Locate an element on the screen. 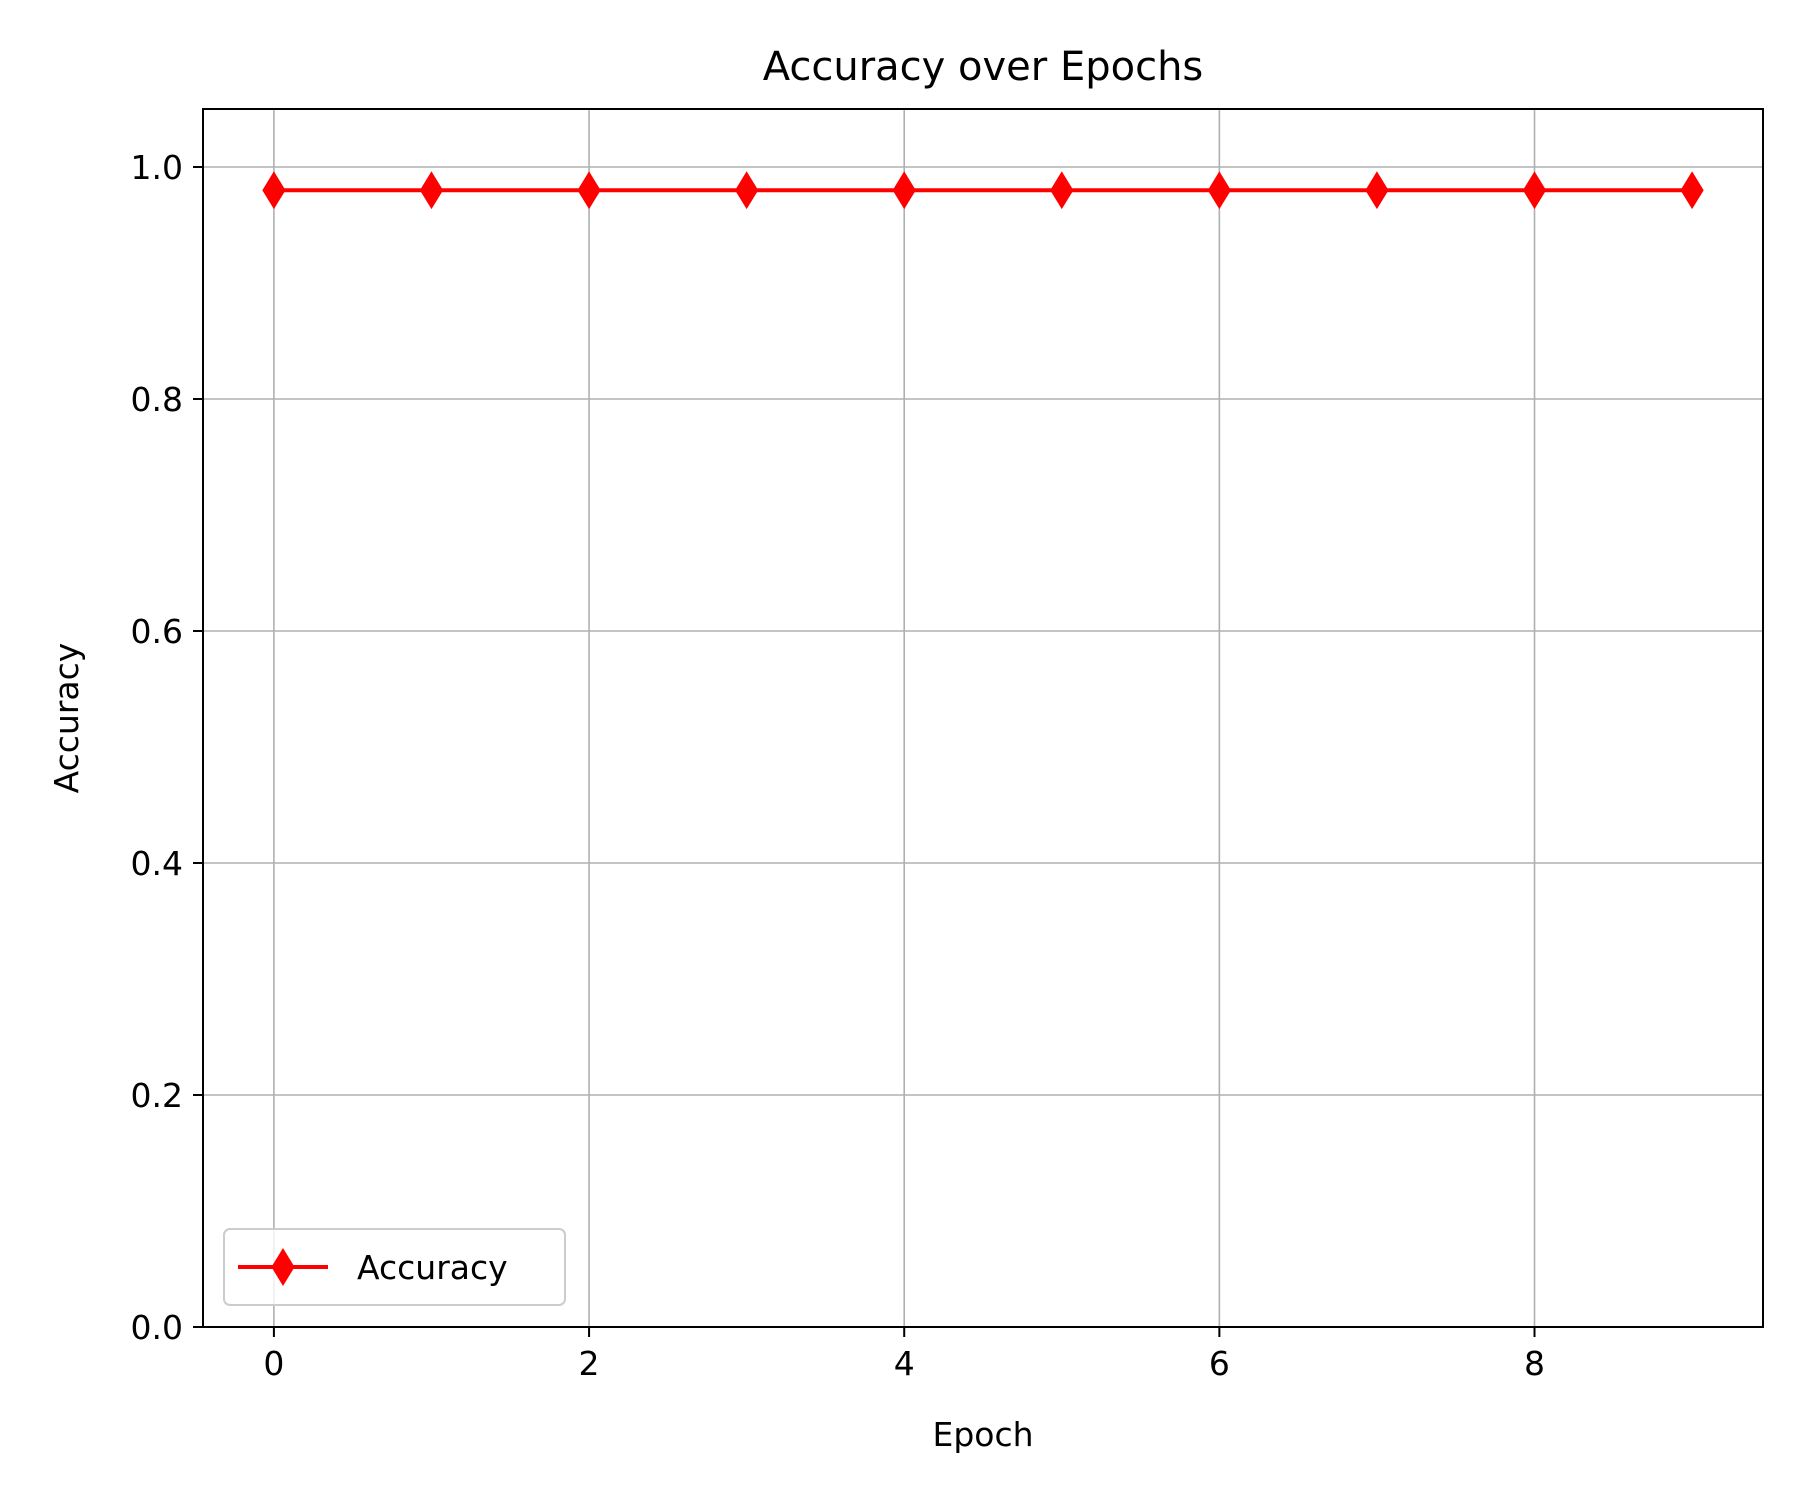 The height and width of the screenshot is (1500, 1800). y-tick-label: 0.4 is located at coordinates (157, 863).